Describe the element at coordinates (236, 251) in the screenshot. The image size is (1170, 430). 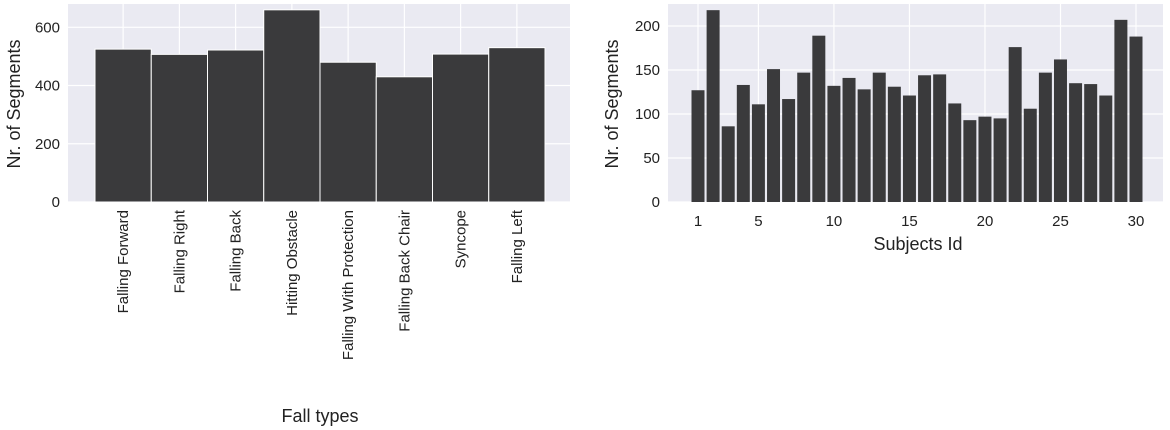
I see `x-tick-label: Falling Back` at that location.